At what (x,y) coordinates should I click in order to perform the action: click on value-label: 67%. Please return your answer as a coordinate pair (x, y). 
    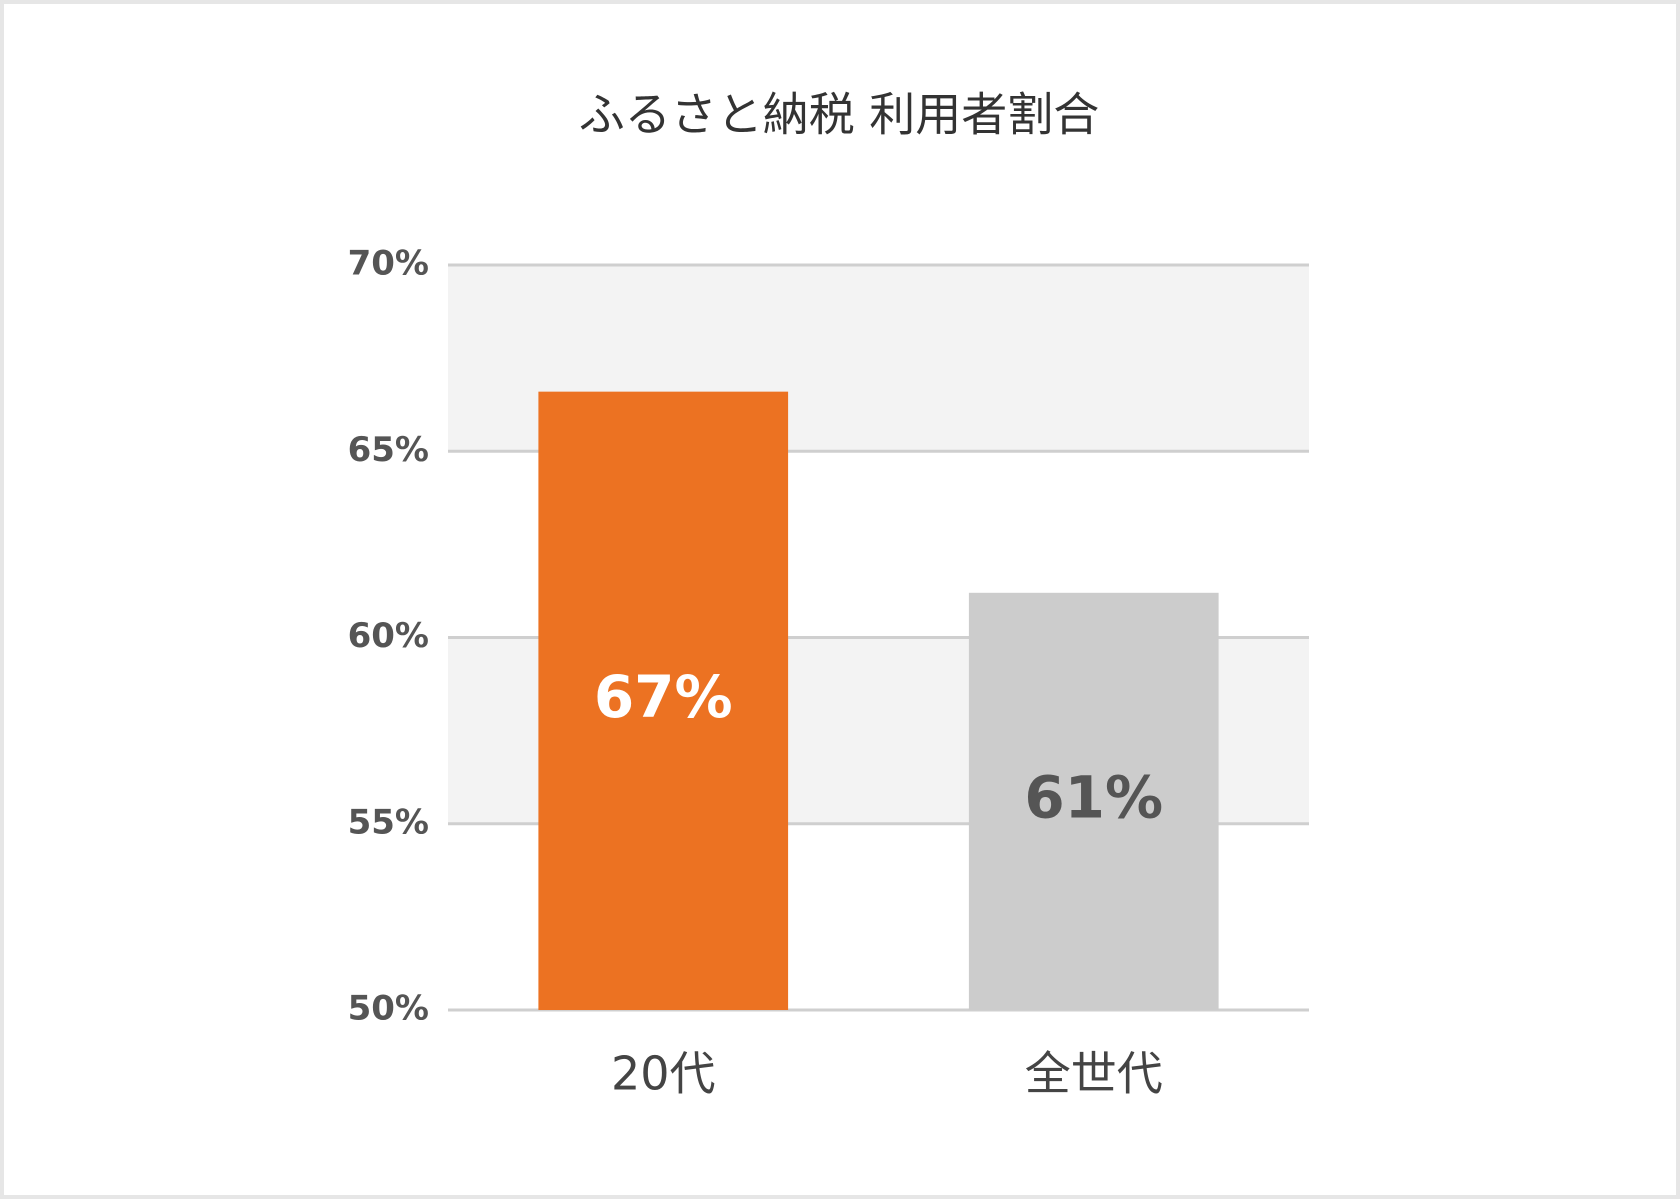
    Looking at the image, I should click on (663, 697).